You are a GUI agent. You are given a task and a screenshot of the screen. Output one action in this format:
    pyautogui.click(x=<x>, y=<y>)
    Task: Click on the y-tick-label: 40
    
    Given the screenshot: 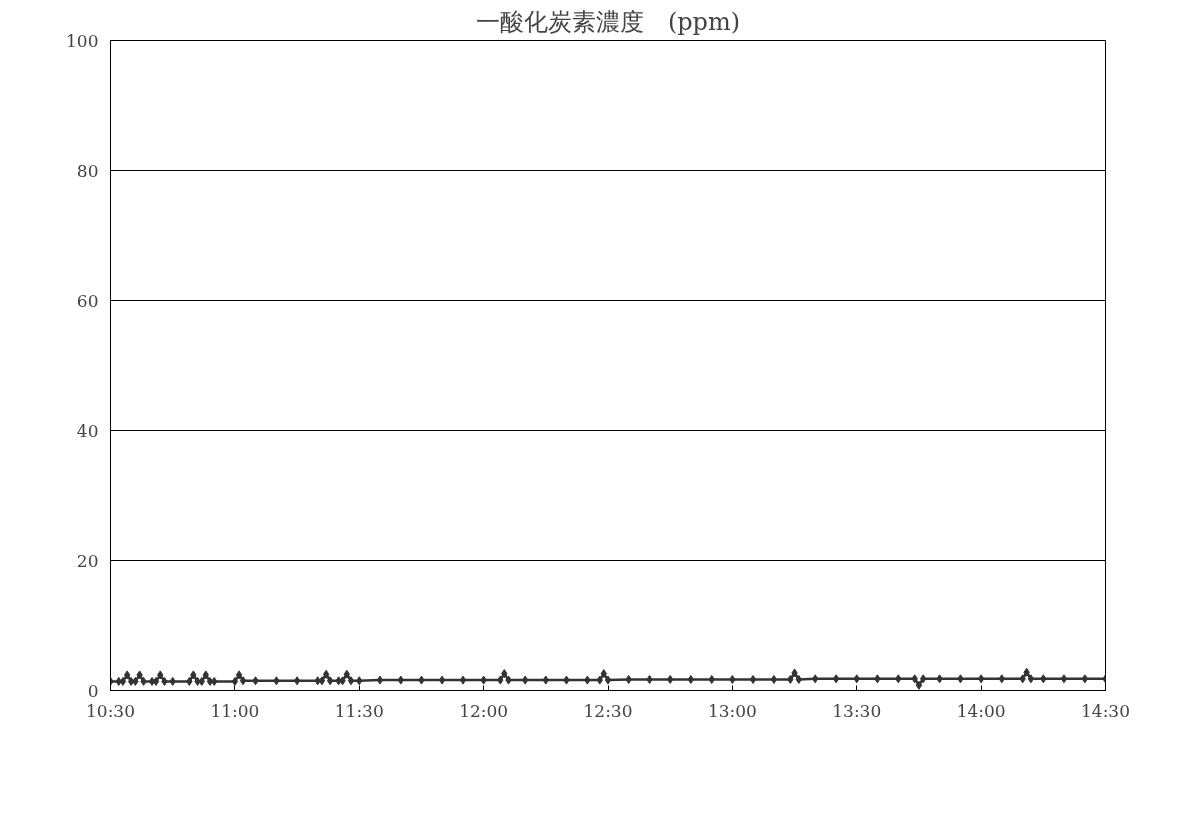 What is the action you would take?
    pyautogui.click(x=87, y=430)
    